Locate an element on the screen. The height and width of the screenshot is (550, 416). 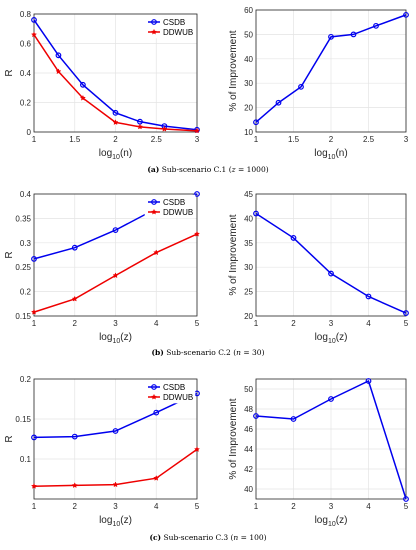
y-tick-label: 0.3 is located at coordinates (26, 243).